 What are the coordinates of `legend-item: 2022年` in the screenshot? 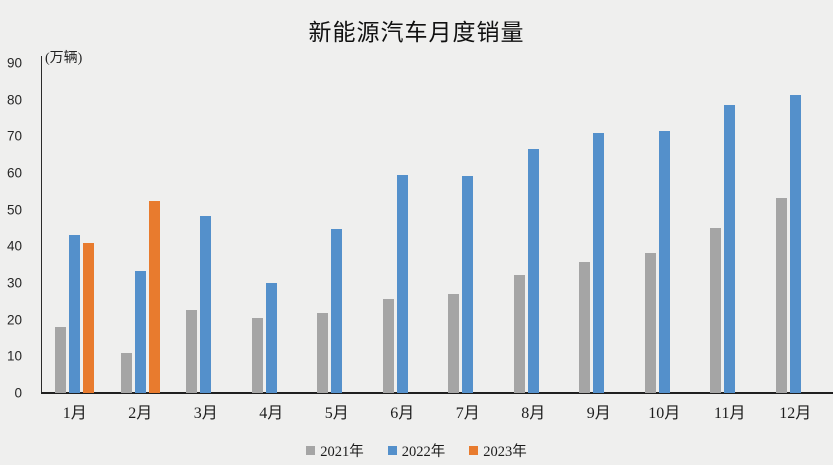 It's located at (416, 450).